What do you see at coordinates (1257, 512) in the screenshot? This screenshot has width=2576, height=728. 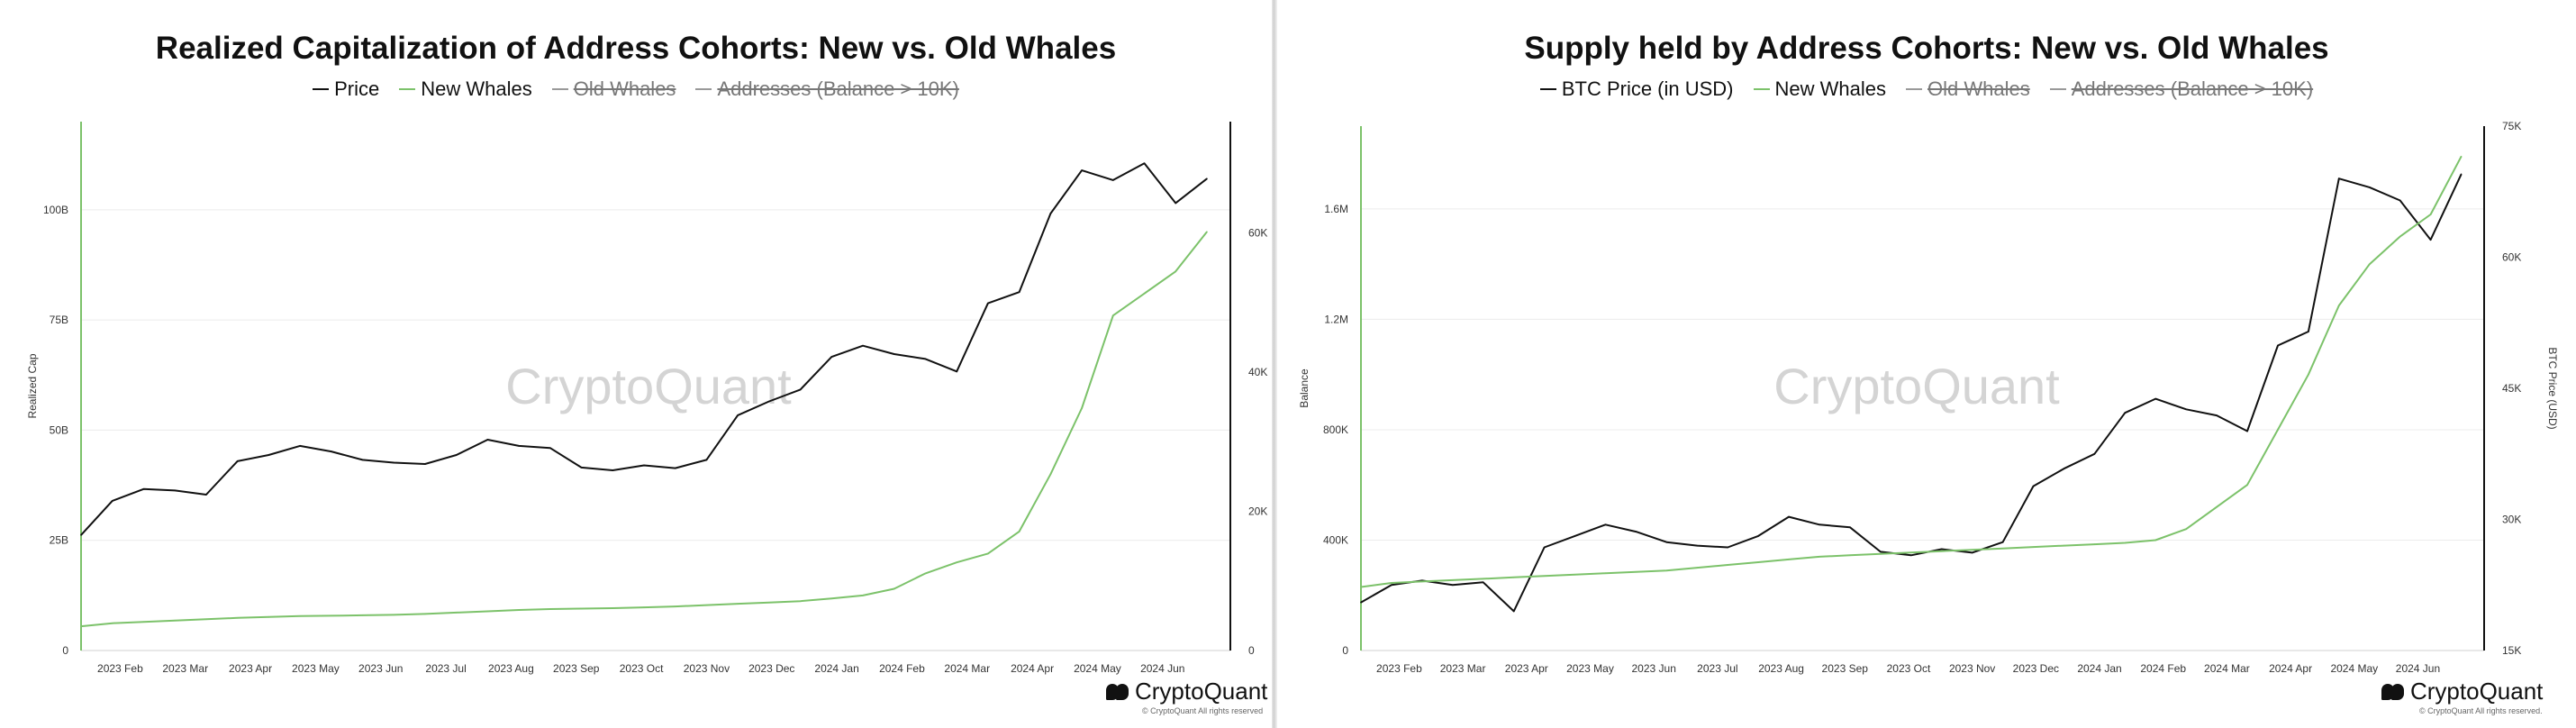 I see `y2-tick-label: 20K` at bounding box center [1257, 512].